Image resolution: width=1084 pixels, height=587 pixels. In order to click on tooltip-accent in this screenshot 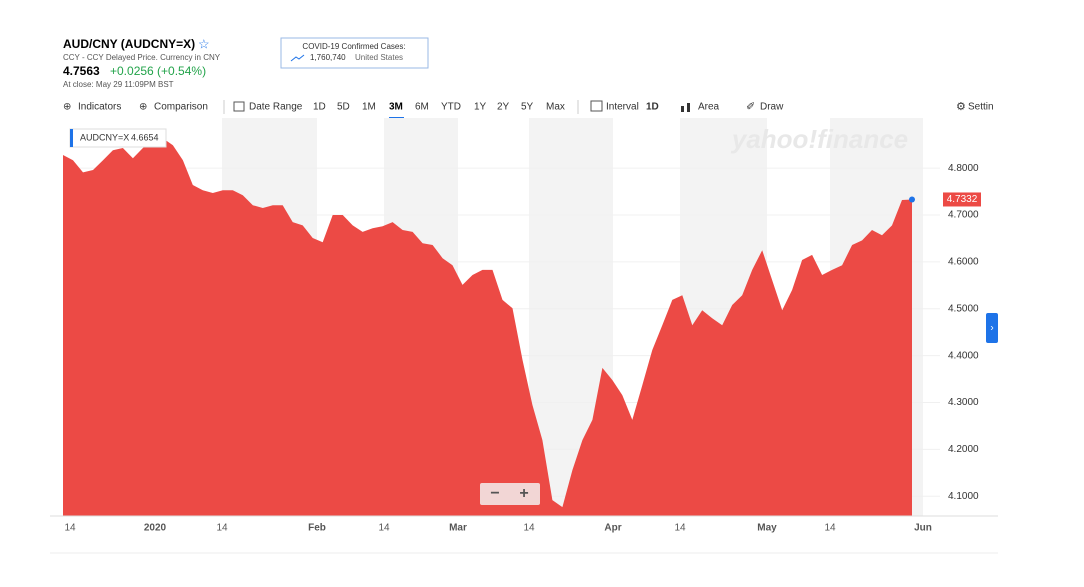, I will do `click(71, 138)`.